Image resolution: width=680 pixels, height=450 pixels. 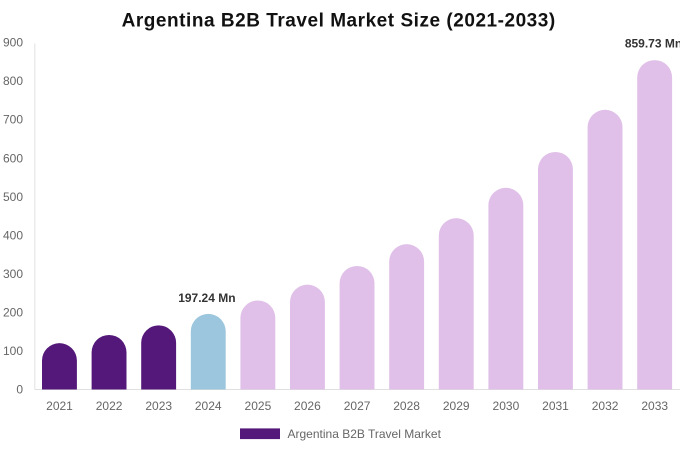 What do you see at coordinates (59, 406) in the screenshot?
I see `svg-text: 2021` at bounding box center [59, 406].